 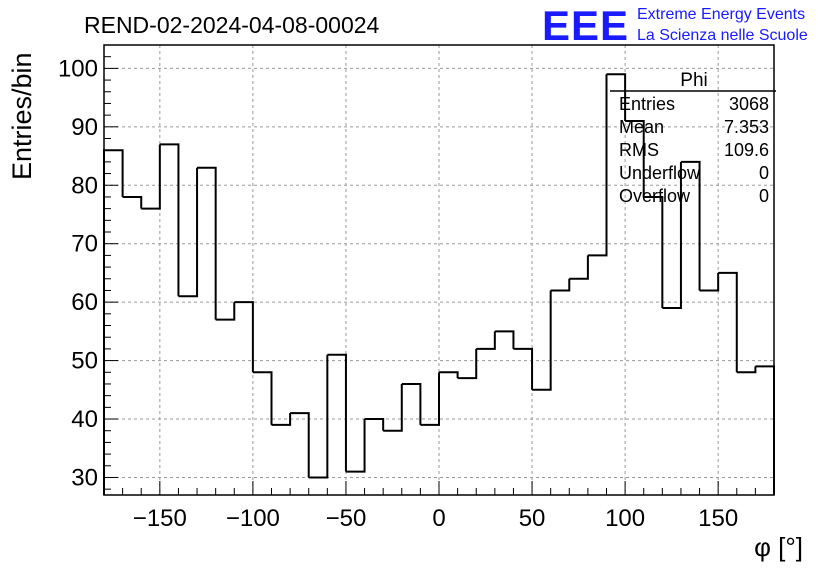 I want to click on y-tick-label: 100, so click(x=78, y=68).